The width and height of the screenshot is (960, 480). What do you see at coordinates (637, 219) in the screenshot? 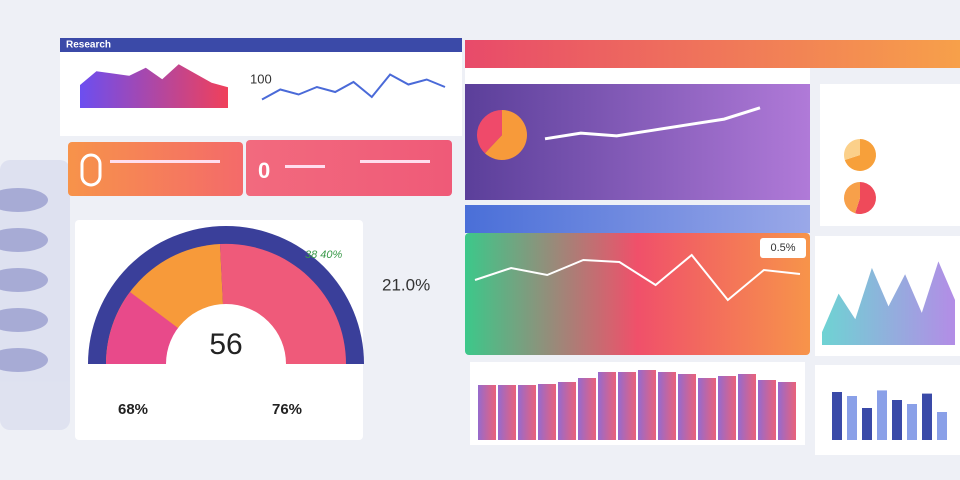
I see `wave-header` at bounding box center [637, 219].